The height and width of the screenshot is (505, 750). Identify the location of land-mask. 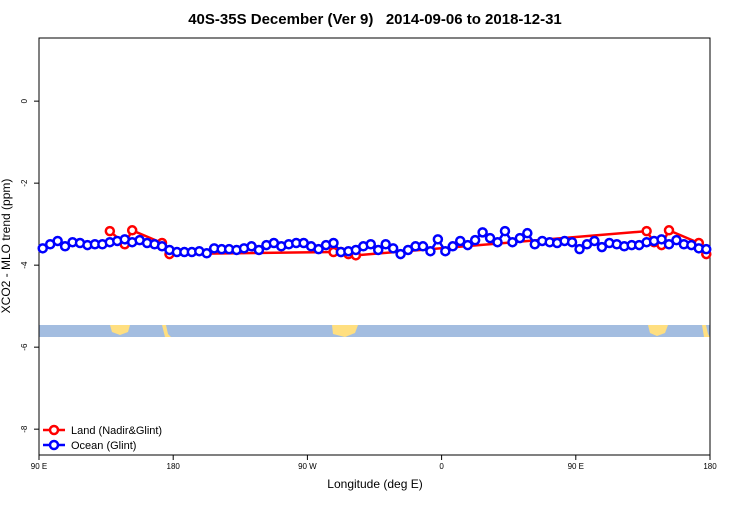
(374, 331).